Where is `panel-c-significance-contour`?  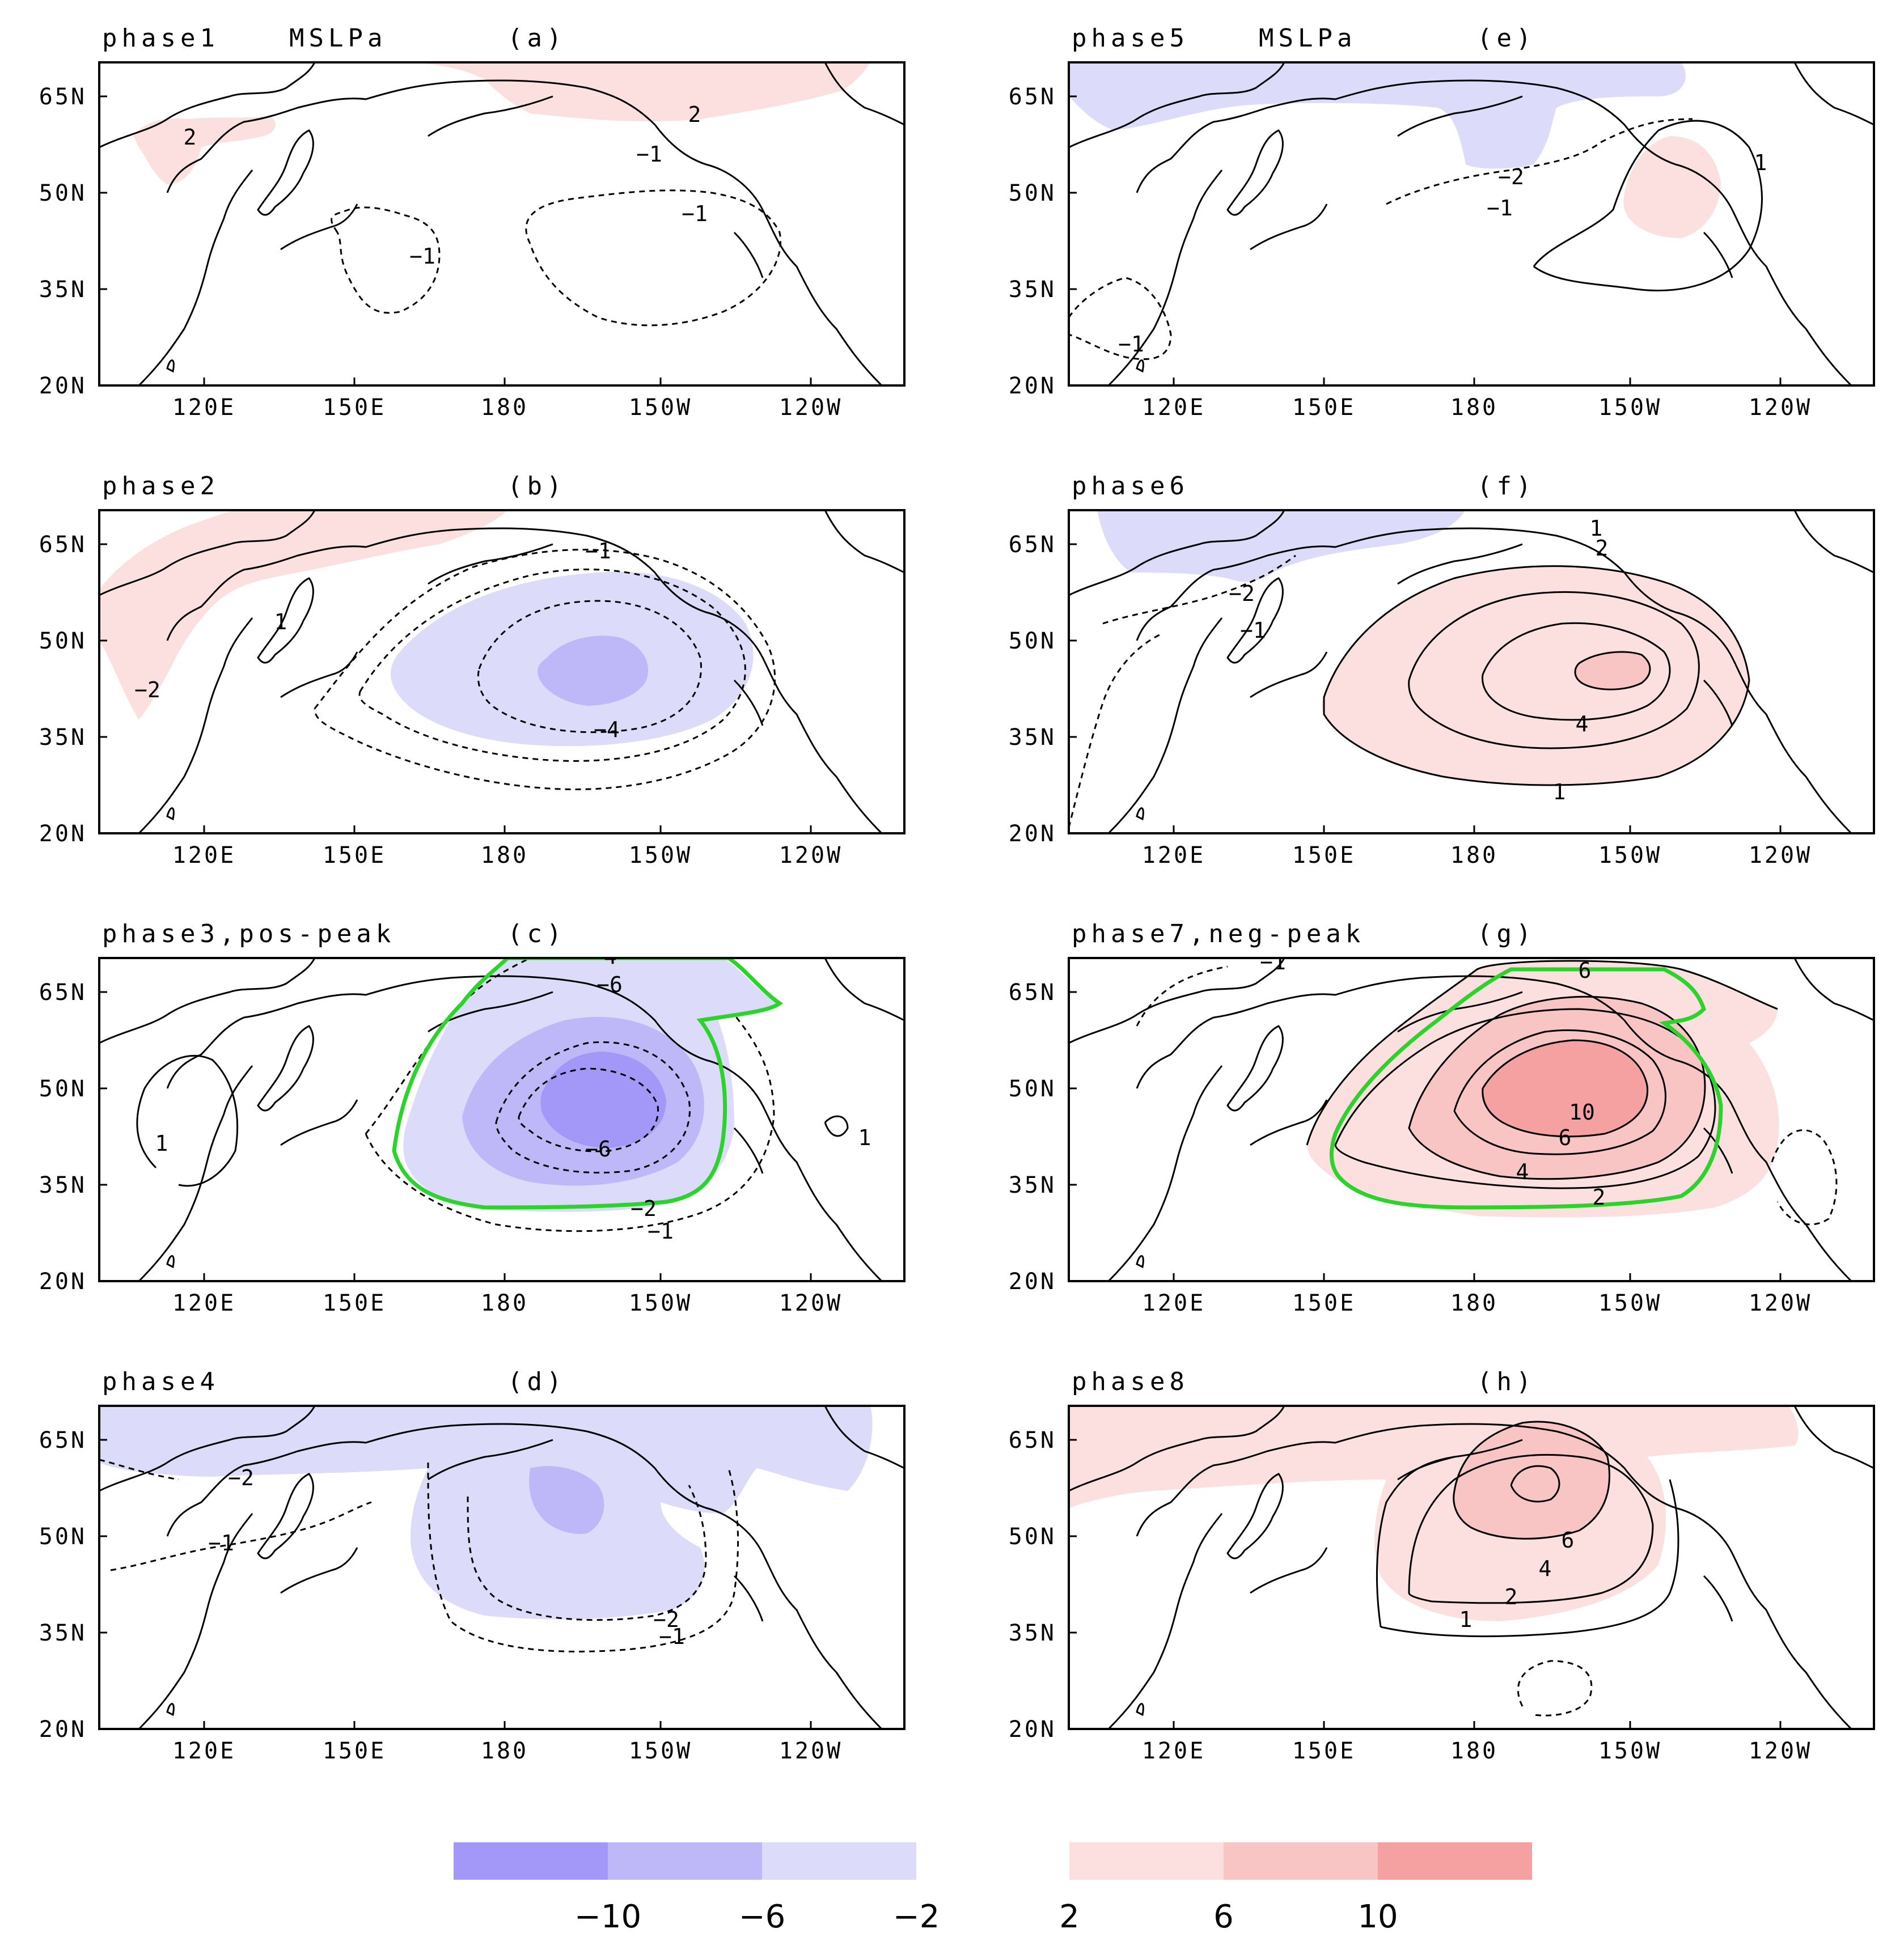
panel-c-significance-contour is located at coordinates (588, 1084).